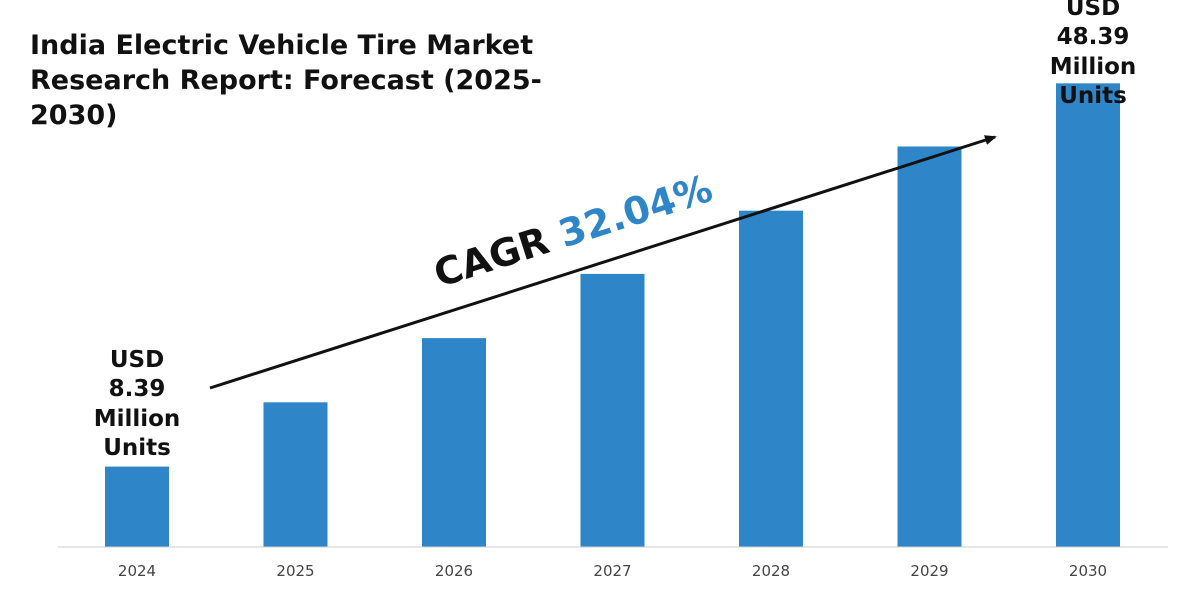  Describe the element at coordinates (1093, 55) in the screenshot. I see `end-value-label: USD 48.39 Million Units` at that location.